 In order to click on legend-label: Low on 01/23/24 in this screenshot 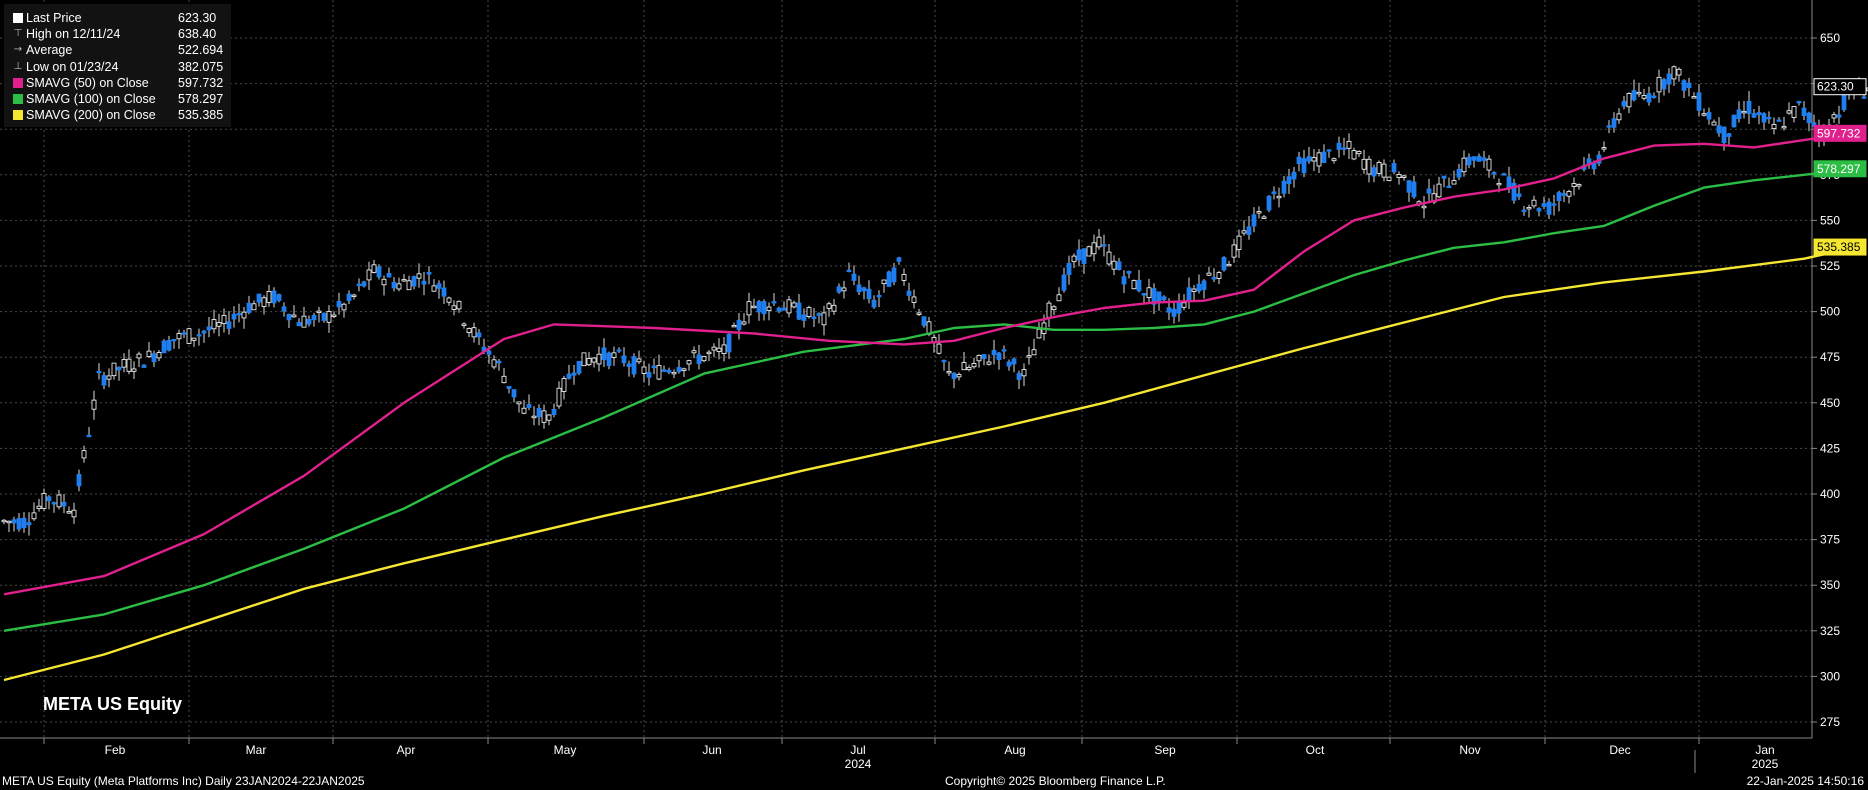, I will do `click(72, 66)`.